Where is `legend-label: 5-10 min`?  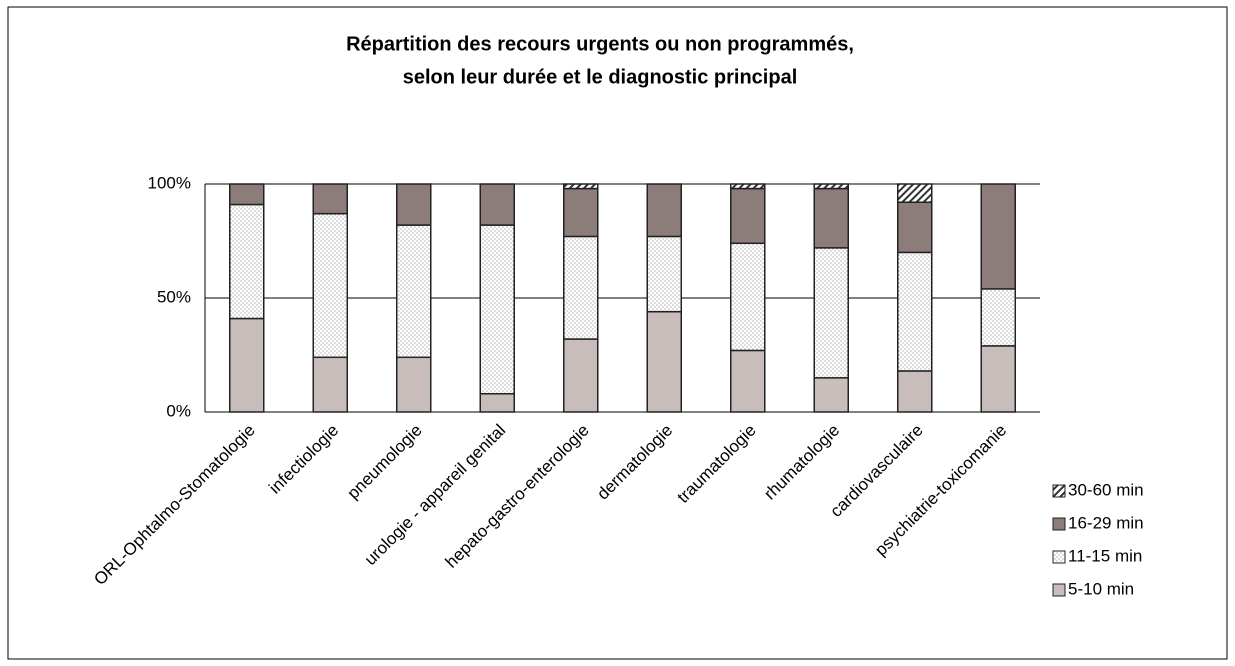 legend-label: 5-10 min is located at coordinates (1101, 588).